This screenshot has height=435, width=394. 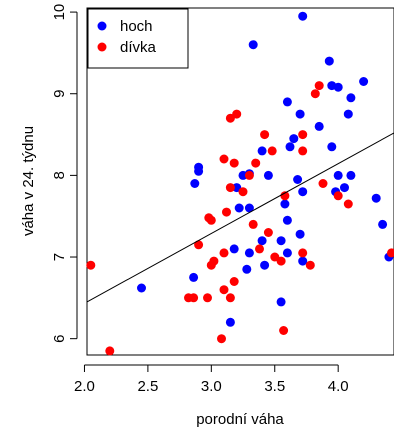 I want to click on y-tick-label-2: 8, so click(x=59, y=175).